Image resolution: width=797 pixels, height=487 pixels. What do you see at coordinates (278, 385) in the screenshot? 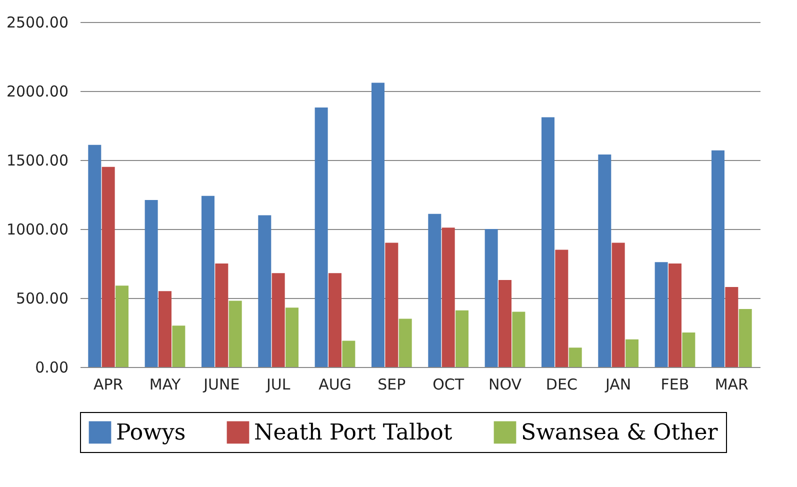
I see `x-tick-label: JUL` at bounding box center [278, 385].